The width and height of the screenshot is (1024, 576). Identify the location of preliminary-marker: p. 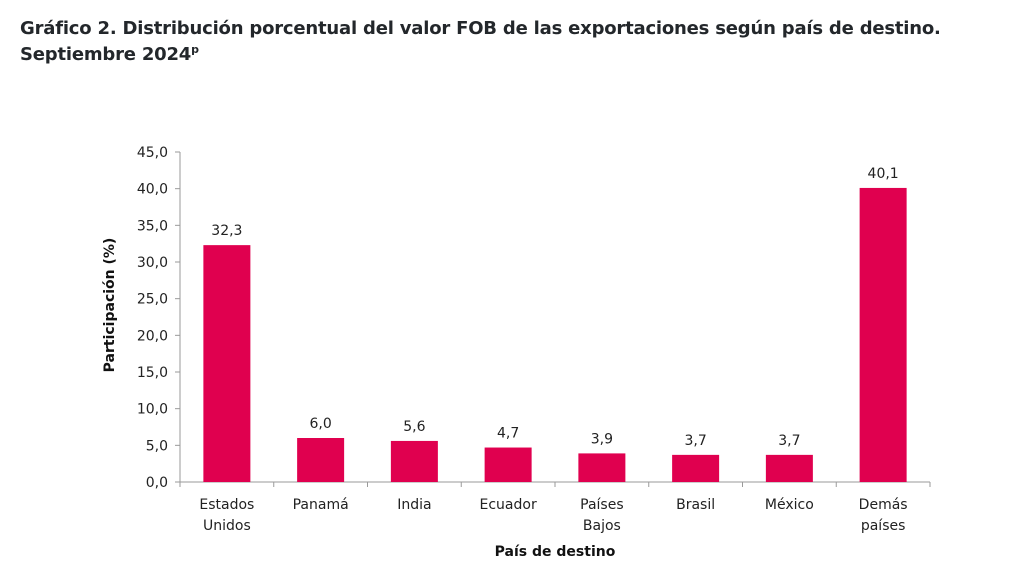
(195, 49).